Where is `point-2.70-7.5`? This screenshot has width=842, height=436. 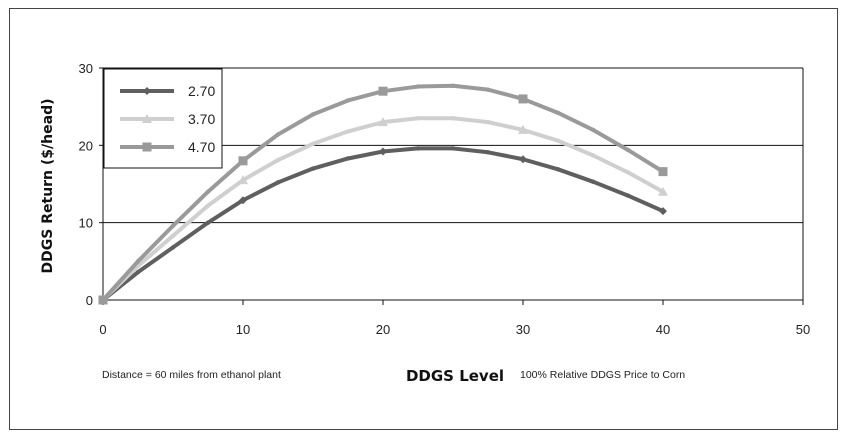
point-2.70-7.5 is located at coordinates (208, 222).